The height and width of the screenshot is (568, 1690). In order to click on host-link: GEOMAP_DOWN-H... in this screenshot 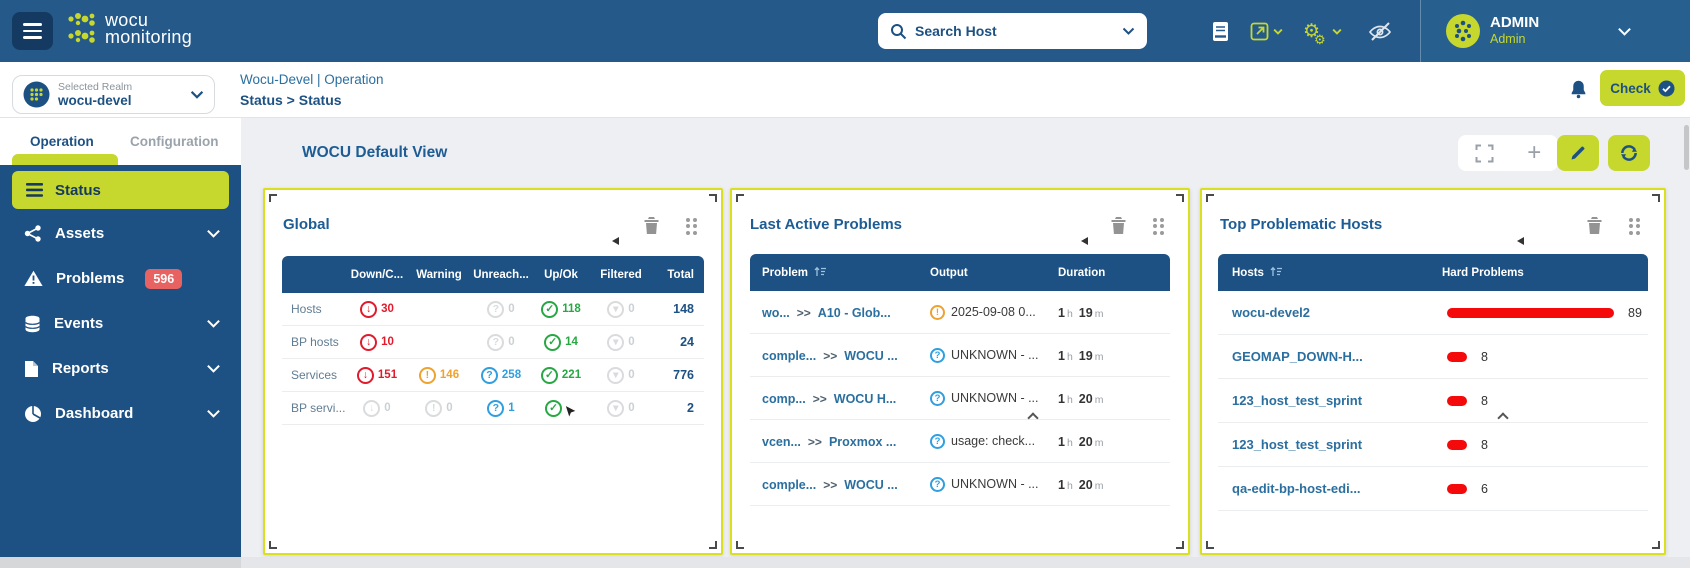, I will do `click(1297, 356)`.